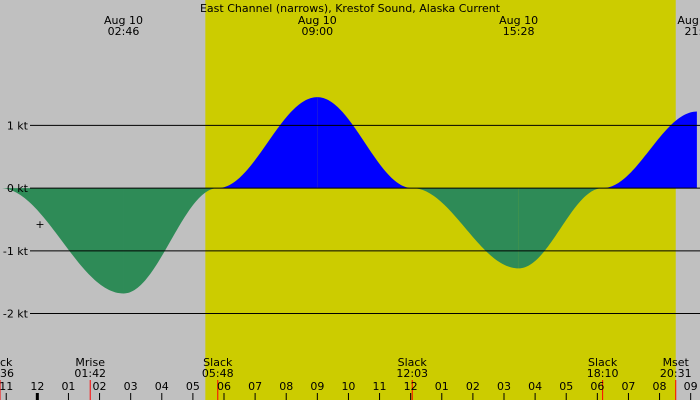 Image resolution: width=700 pixels, height=400 pixels. What do you see at coordinates (6, 362) in the screenshot?
I see `event-name-label: ck` at bounding box center [6, 362].